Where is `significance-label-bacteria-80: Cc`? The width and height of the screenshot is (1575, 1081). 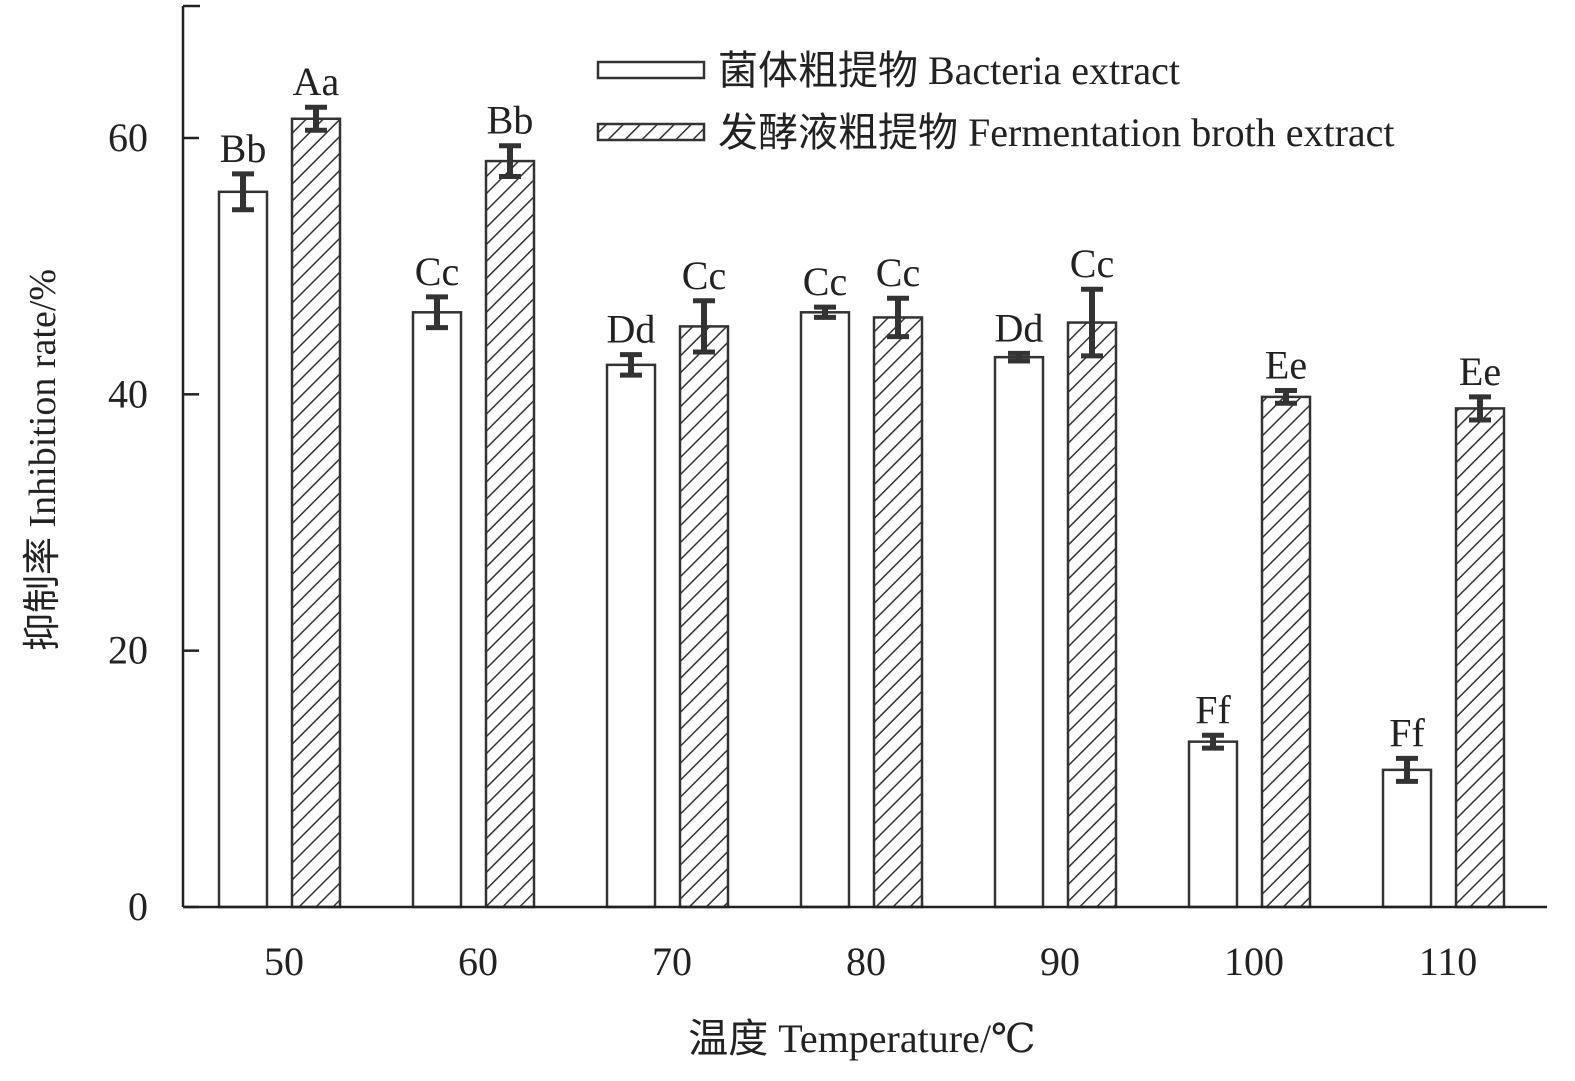 significance-label-bacteria-80: Cc is located at coordinates (825, 281).